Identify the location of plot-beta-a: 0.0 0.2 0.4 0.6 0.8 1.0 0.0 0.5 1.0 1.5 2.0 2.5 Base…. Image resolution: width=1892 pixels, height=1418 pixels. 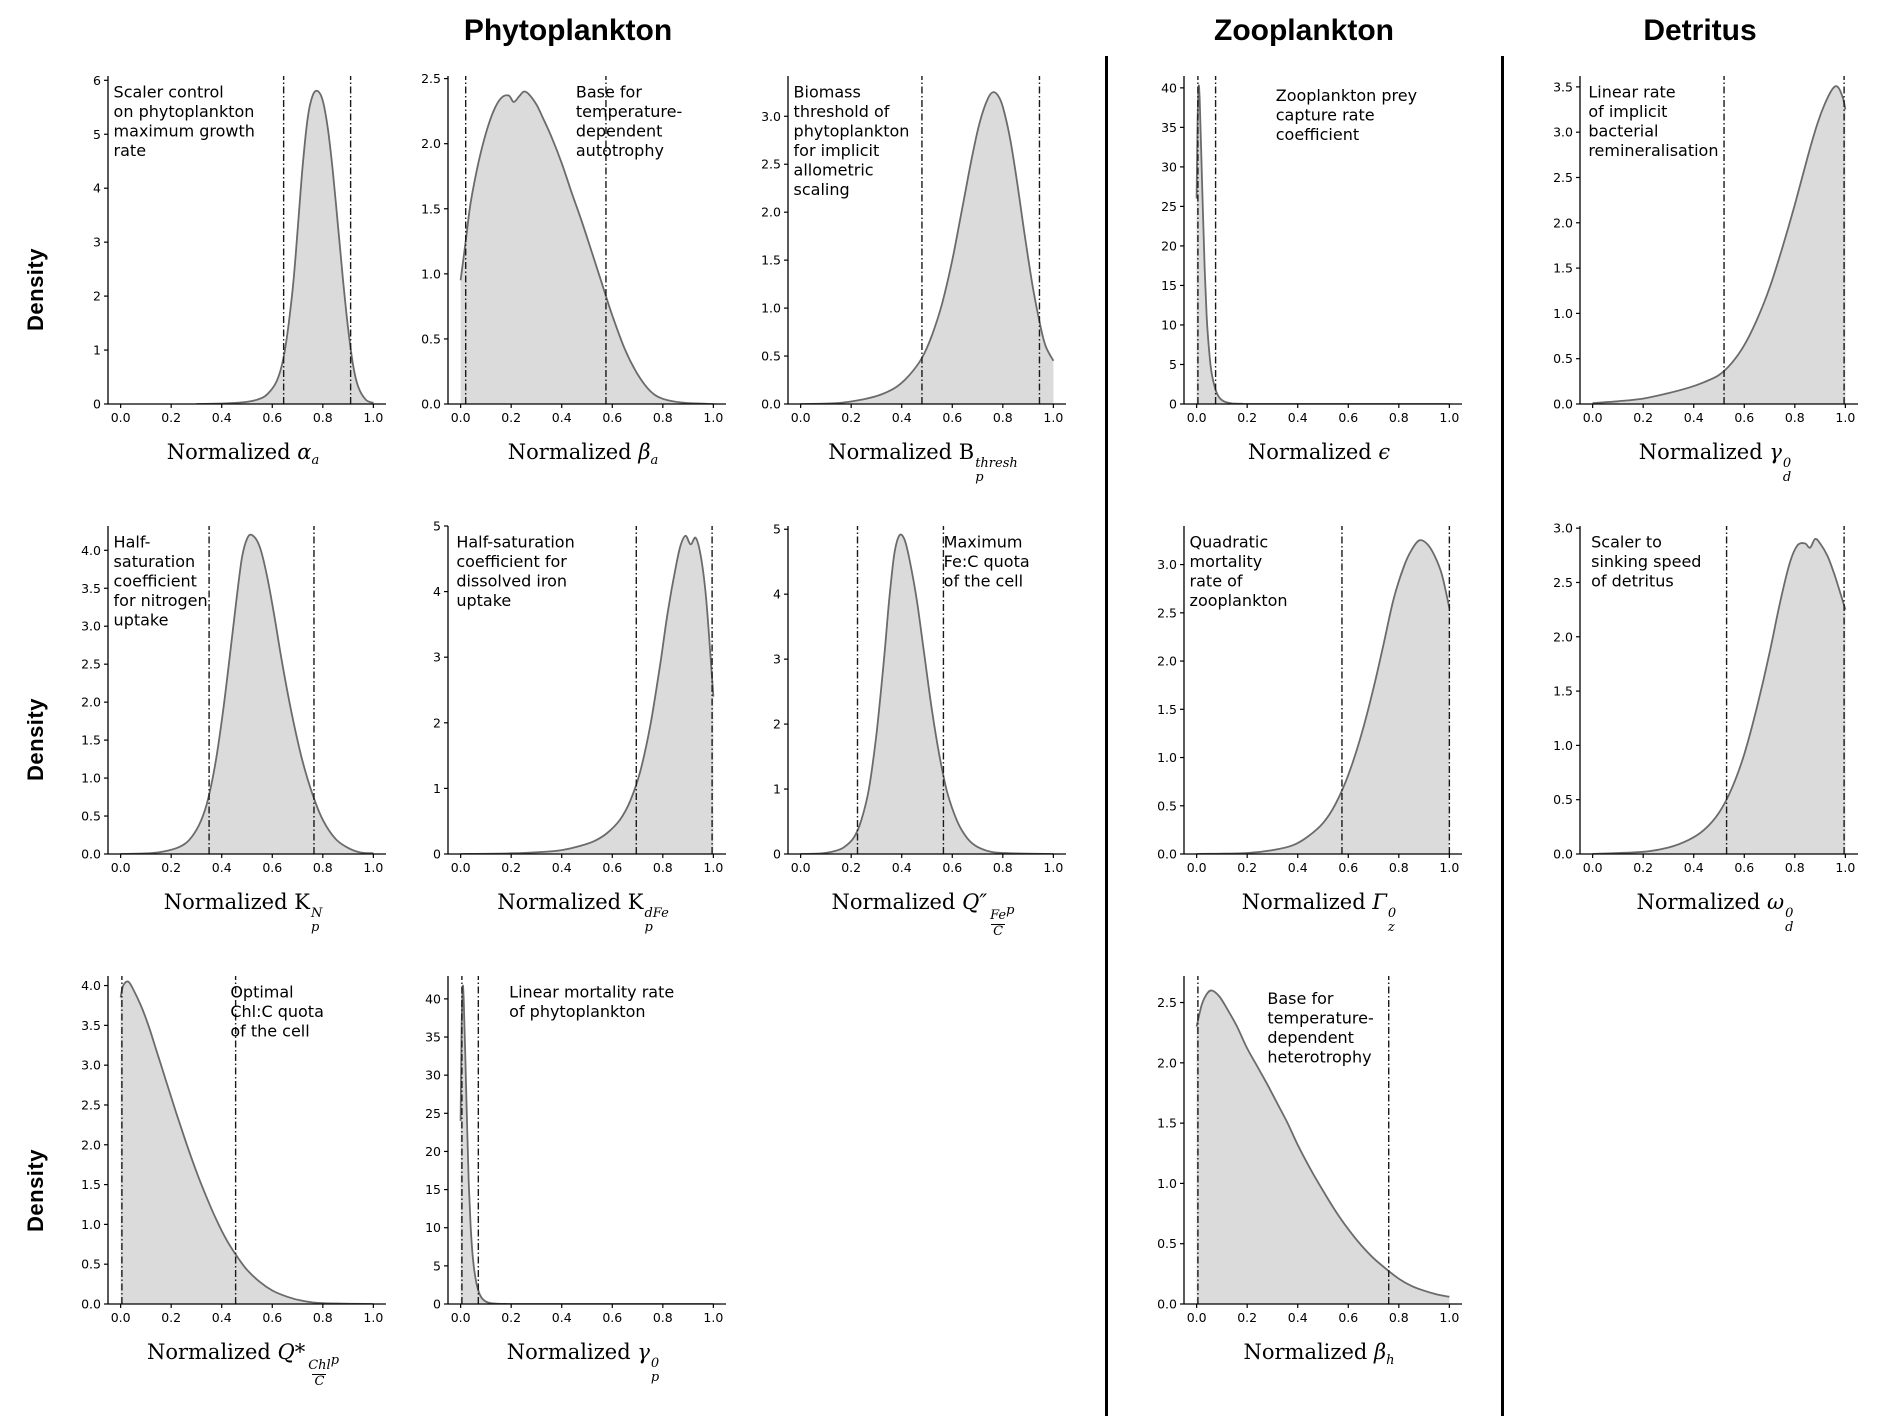
(573, 248).